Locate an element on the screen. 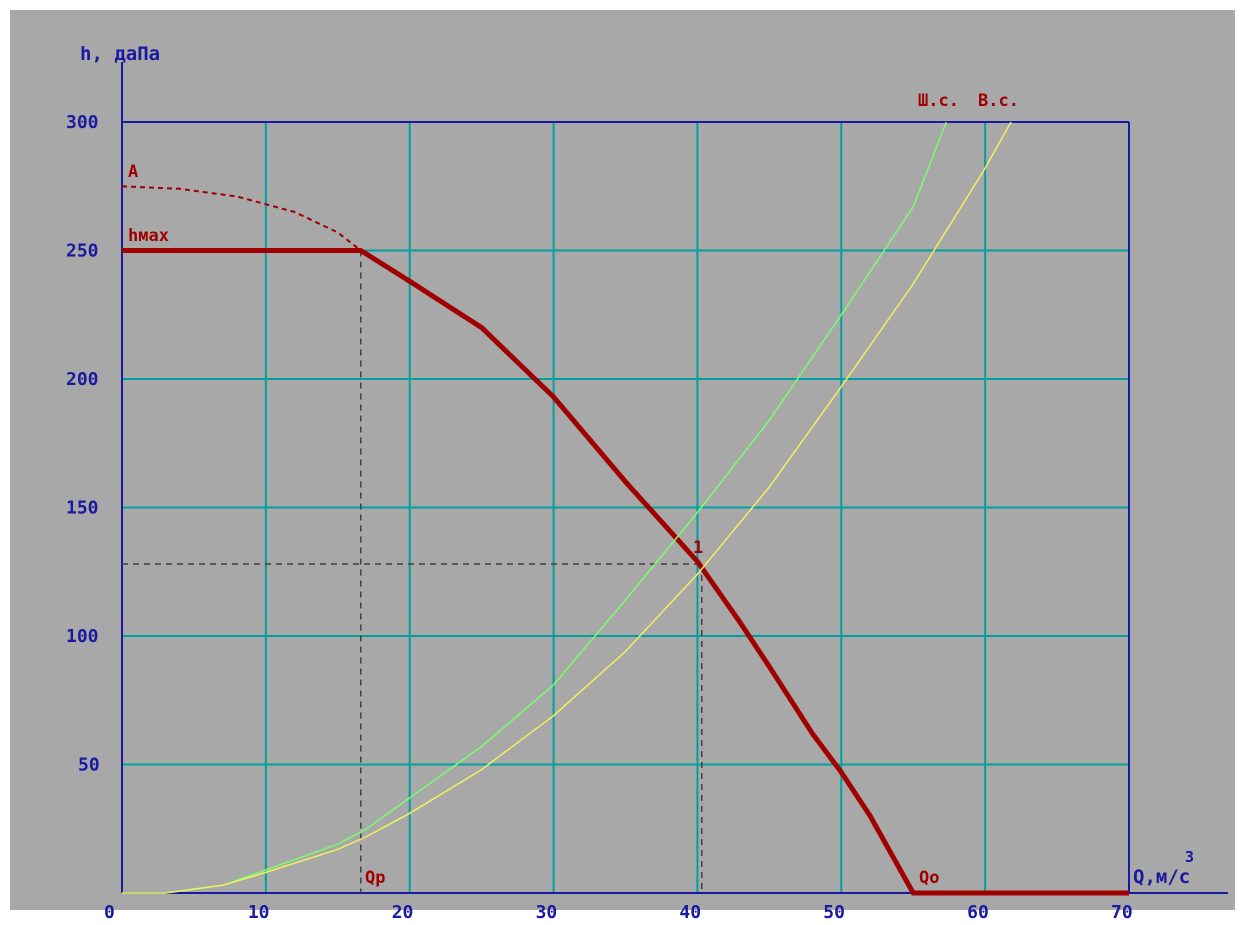 This screenshot has height=925, width=1240. y-tick-label-250: 250 is located at coordinates (82, 251).